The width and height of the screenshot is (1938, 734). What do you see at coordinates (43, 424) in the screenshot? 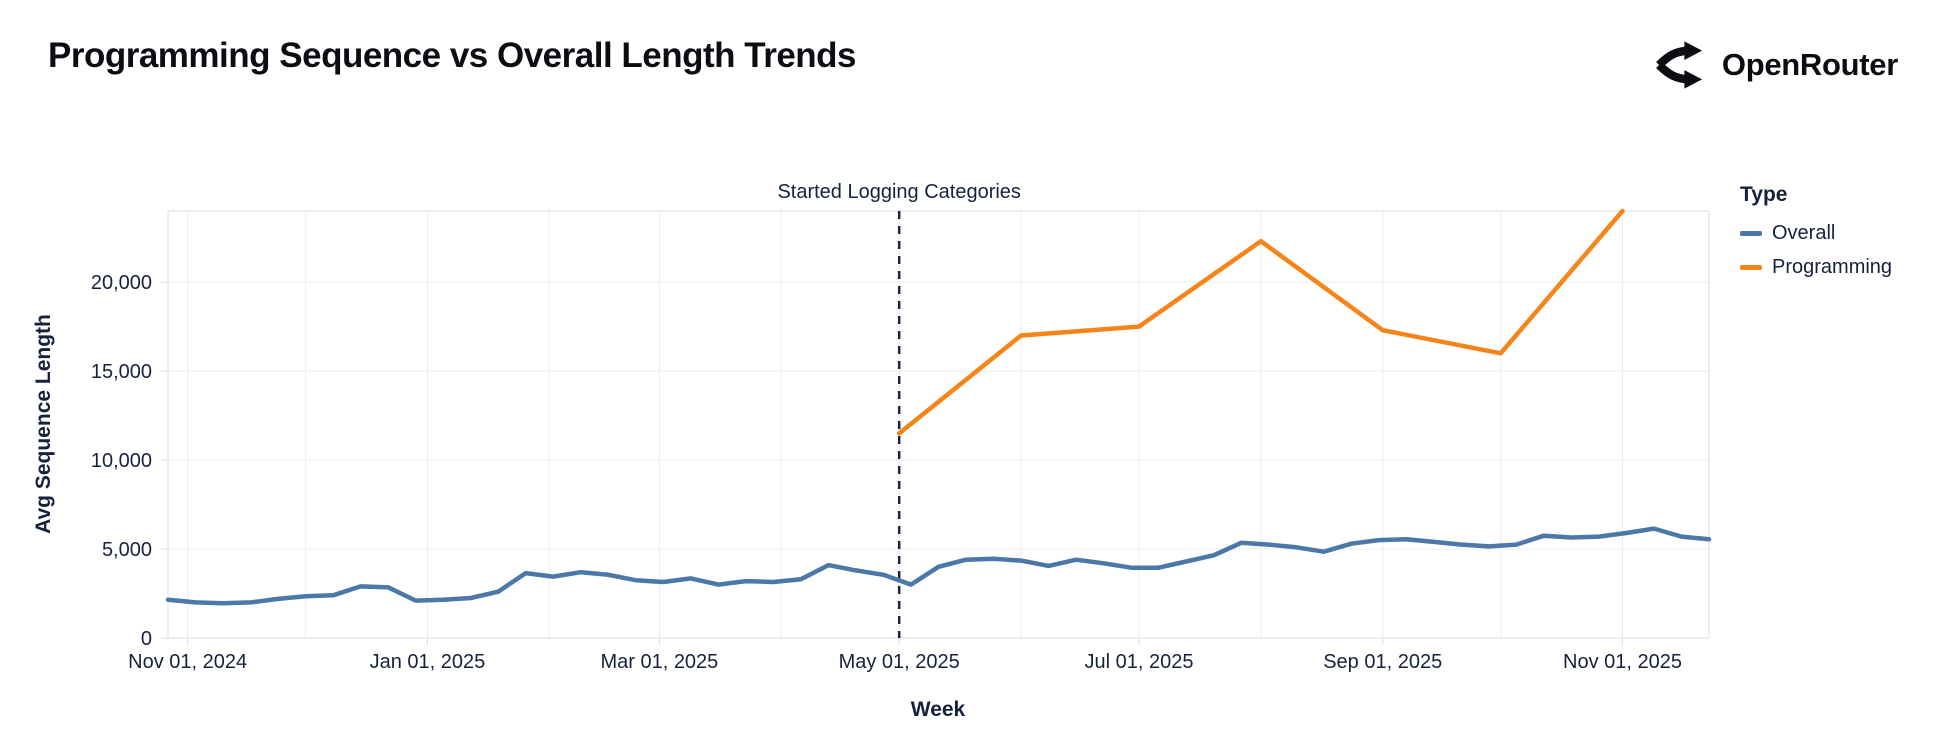
I see `y-axis-title: Avg Sequence Length` at bounding box center [43, 424].